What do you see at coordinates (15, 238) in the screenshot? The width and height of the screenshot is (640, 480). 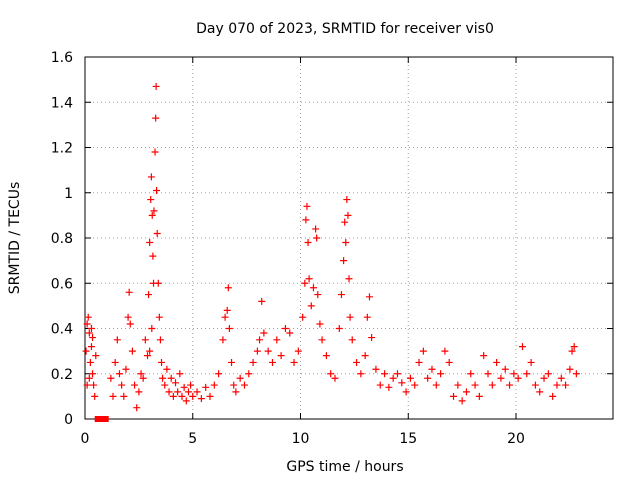 I see `y-axis-label: SRMTID / TECUs` at bounding box center [15, 238].